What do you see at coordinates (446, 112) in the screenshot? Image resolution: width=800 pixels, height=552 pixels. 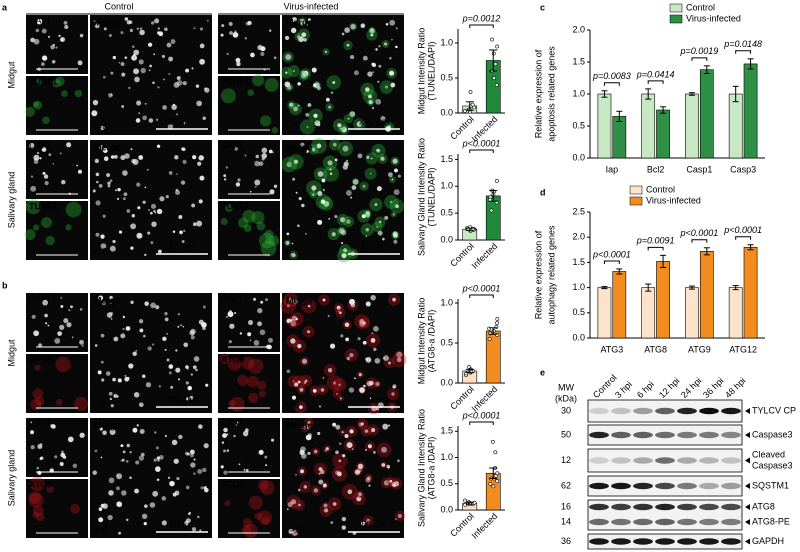 I see `y-tick-label: 0.0` at bounding box center [446, 112].